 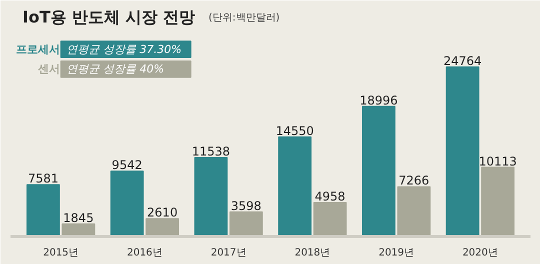 I want to click on chart-title: IoT용 반도체 시장 전망, so click(x=109, y=17).